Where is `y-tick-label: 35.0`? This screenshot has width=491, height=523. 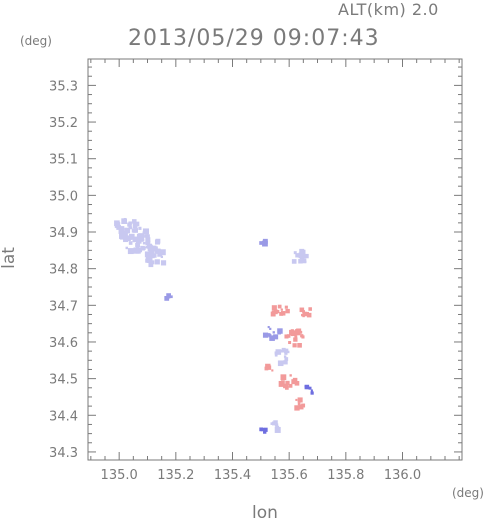 y-tick-label: 35.0 is located at coordinates (63, 196).